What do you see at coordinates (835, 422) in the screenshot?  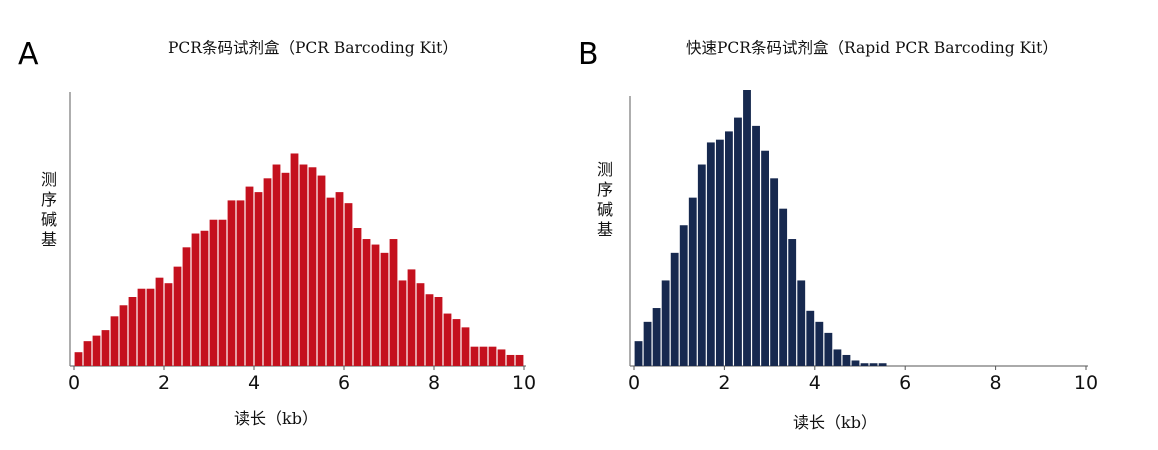 I see `x-axis-label-b: 读长（kb）` at bounding box center [835, 422].